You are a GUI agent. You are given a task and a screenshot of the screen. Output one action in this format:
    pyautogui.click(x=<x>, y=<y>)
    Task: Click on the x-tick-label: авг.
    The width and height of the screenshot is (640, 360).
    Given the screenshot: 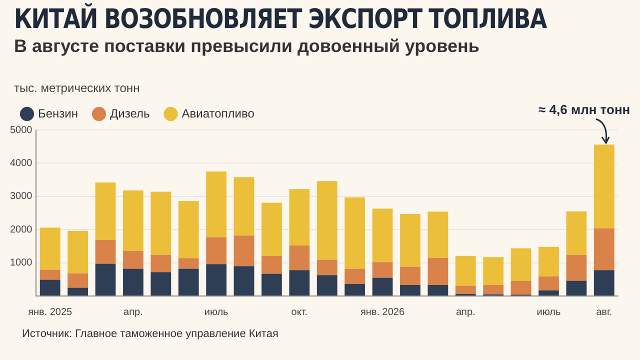 What is the action you would take?
    pyautogui.click(x=604, y=312)
    